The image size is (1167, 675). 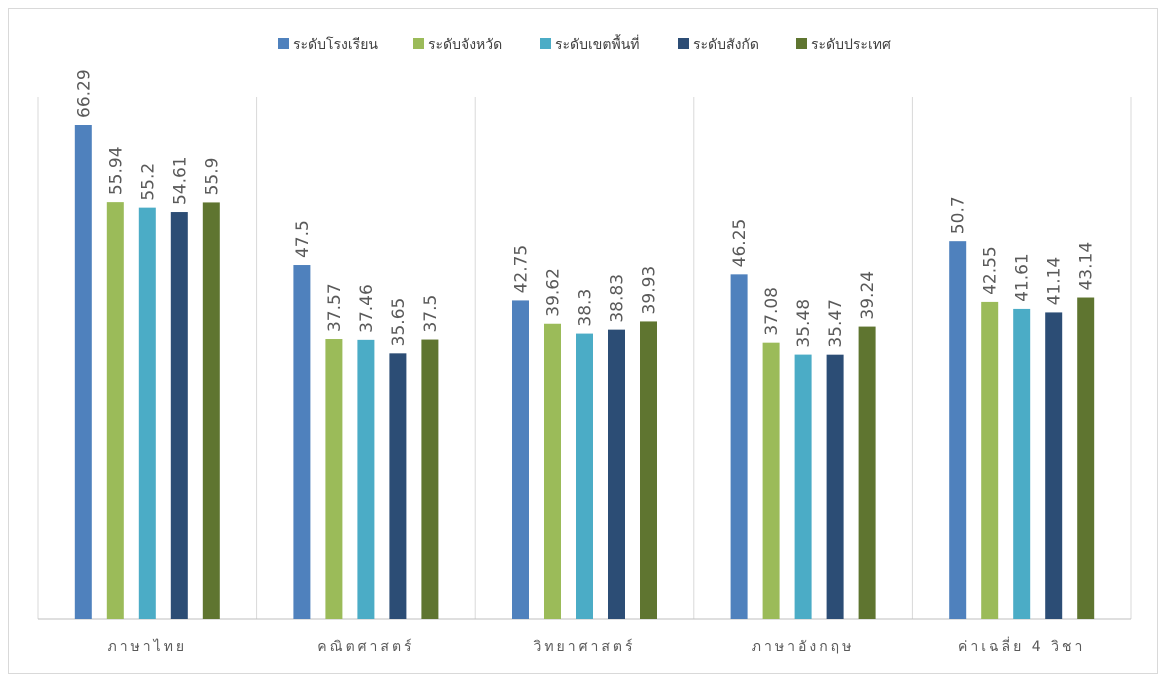 What do you see at coordinates (335, 44) in the screenshot?
I see `legend-label: ระดับโรงเรียน` at bounding box center [335, 44].